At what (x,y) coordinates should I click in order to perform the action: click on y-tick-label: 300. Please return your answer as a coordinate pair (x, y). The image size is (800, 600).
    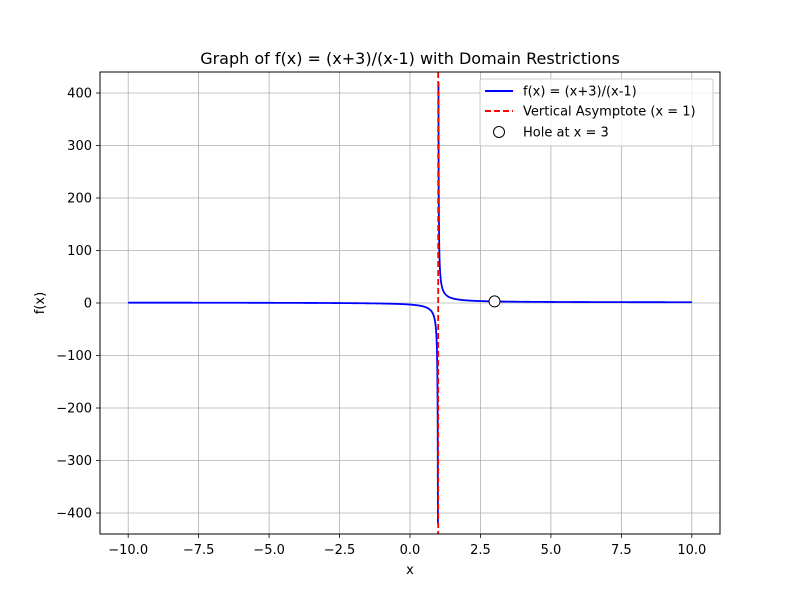
    Looking at the image, I should click on (79, 146).